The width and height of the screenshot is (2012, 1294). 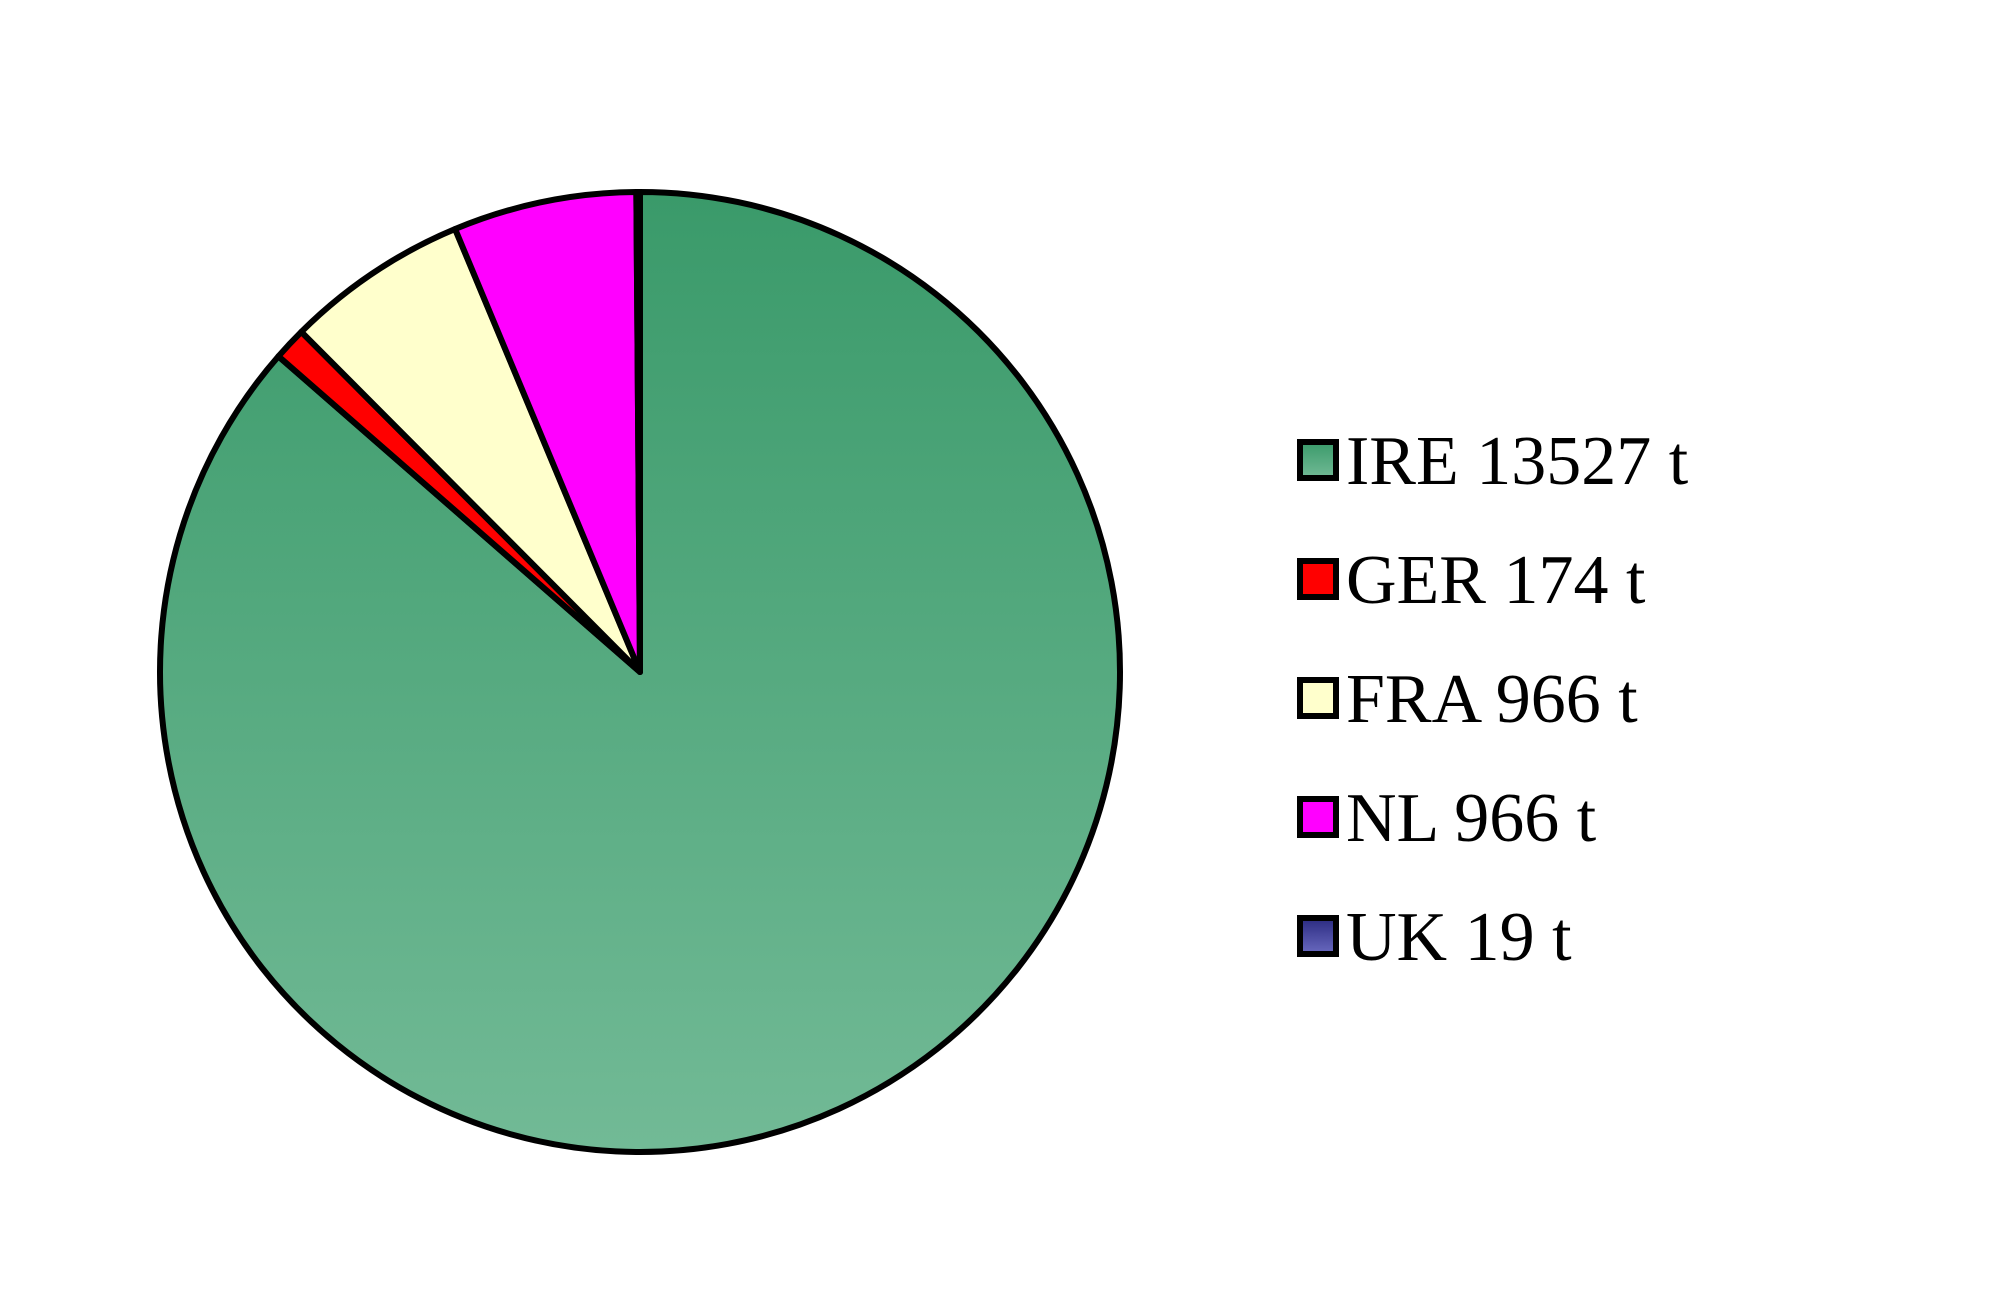 I want to click on legend-swatch-ger, so click(x=1318, y=579).